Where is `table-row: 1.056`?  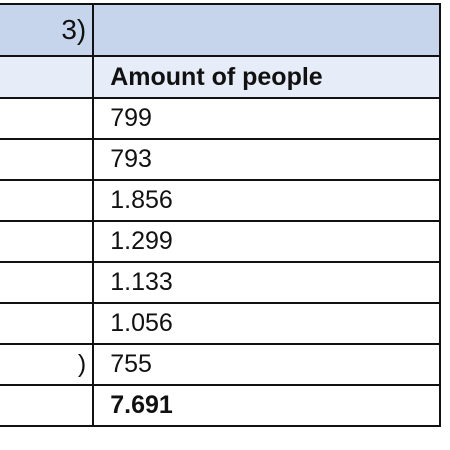
table-row: 1.056 is located at coordinates (220, 323).